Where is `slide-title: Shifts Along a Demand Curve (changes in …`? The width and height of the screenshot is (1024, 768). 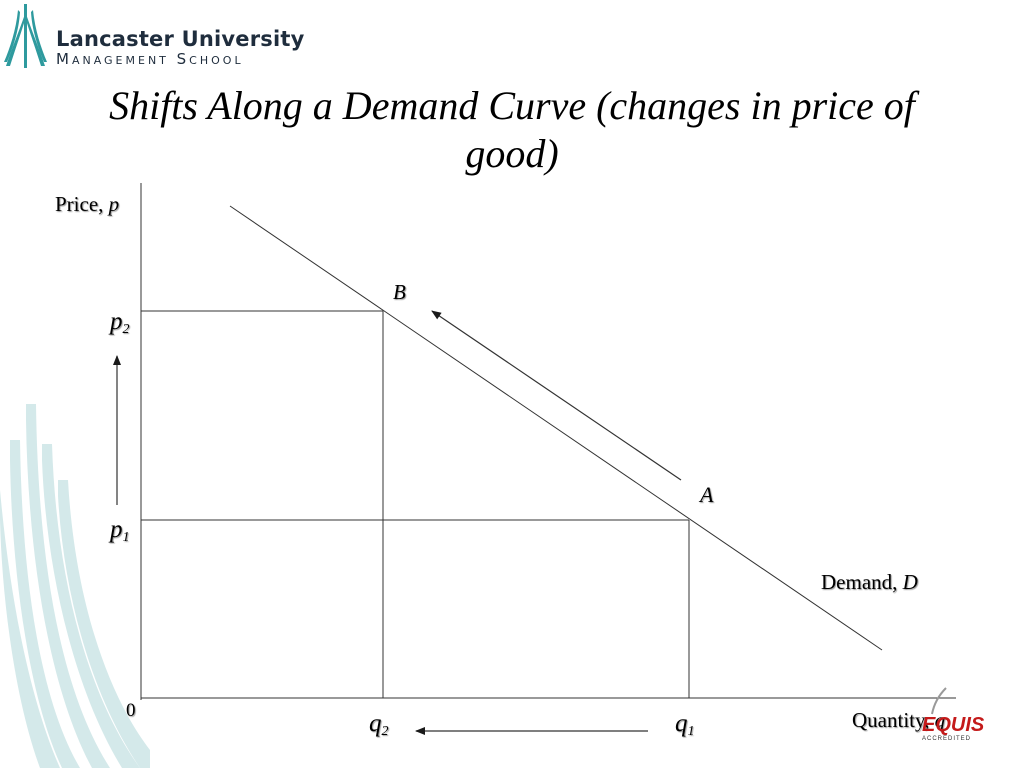 slide-title: Shifts Along a Demand Curve (changes in … is located at coordinates (512, 129).